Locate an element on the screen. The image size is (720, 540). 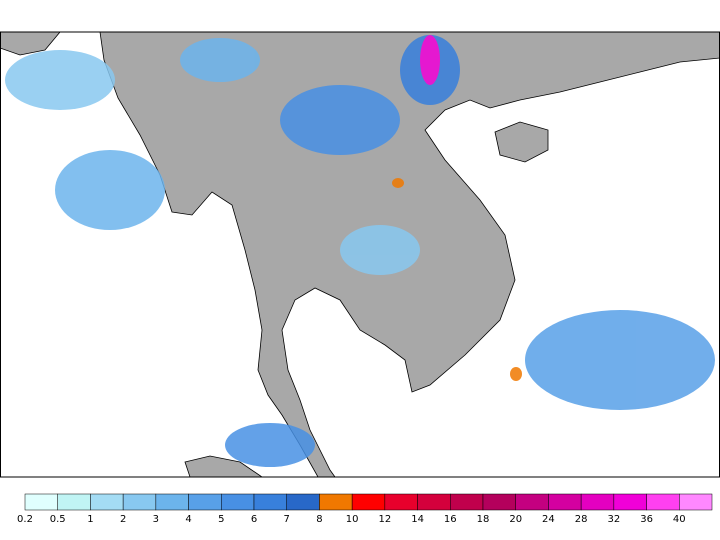
colorbar-label: 8 is located at coordinates (319, 519).